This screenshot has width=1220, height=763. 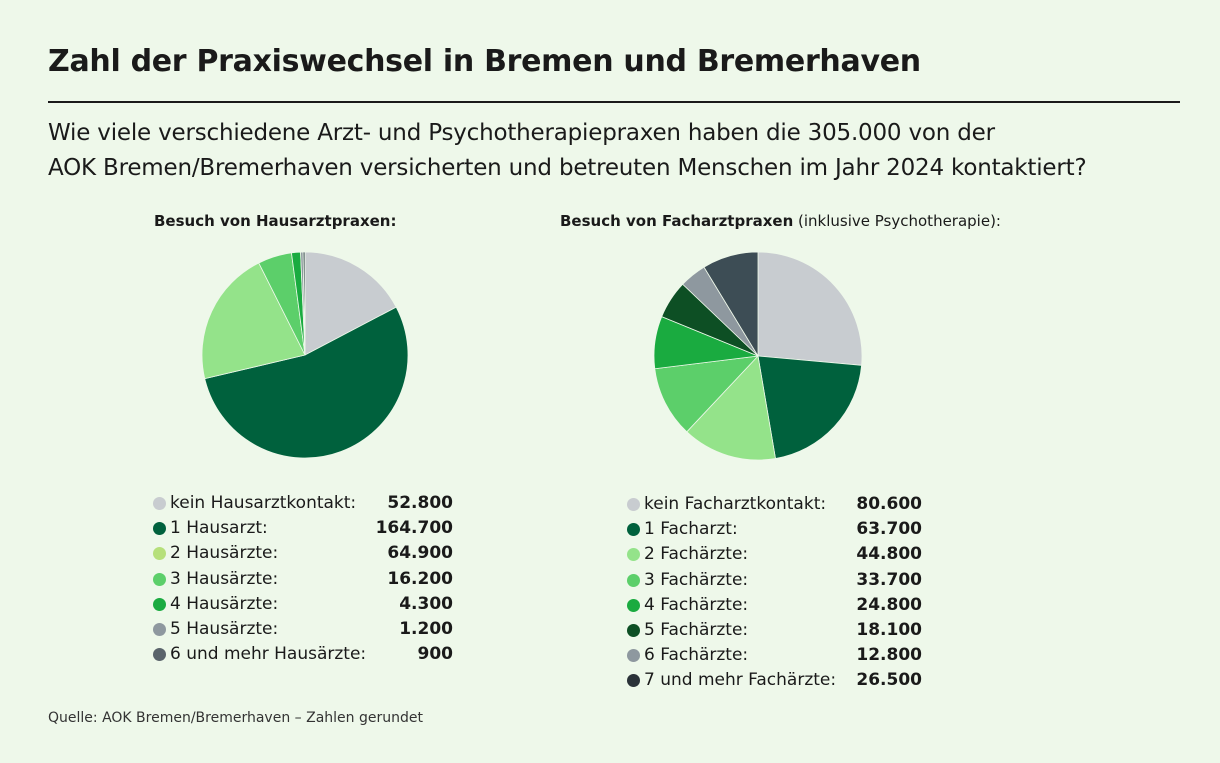 I want to click on legend-label: 3 Fachärzte:, so click(x=696, y=579).